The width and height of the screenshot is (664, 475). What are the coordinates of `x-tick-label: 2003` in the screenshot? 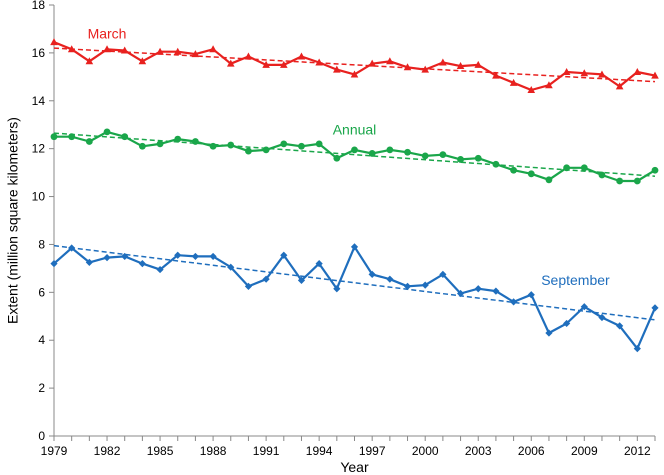 It's located at (478, 451).